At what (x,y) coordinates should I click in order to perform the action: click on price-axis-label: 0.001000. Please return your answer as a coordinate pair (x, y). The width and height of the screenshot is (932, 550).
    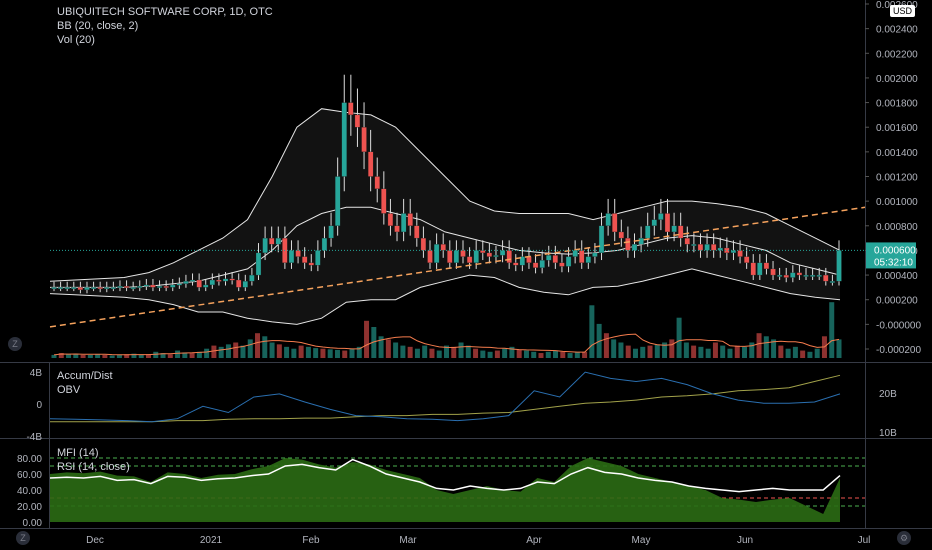
    Looking at the image, I should click on (897, 202).